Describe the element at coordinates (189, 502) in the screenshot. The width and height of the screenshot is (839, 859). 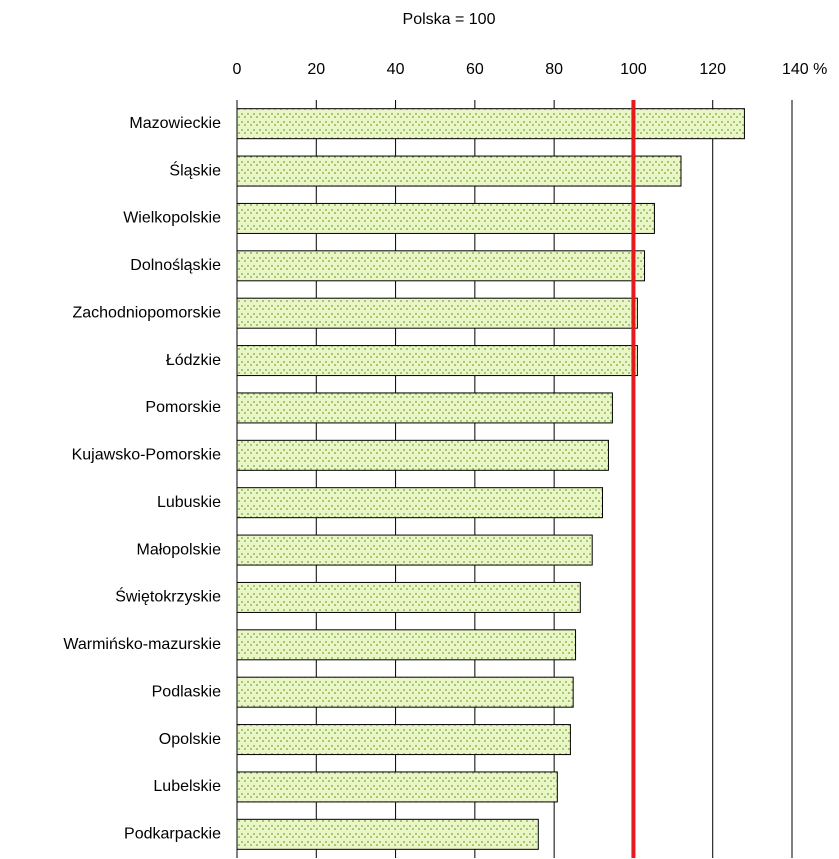
I see `y-tick-label: Lubuskie` at that location.